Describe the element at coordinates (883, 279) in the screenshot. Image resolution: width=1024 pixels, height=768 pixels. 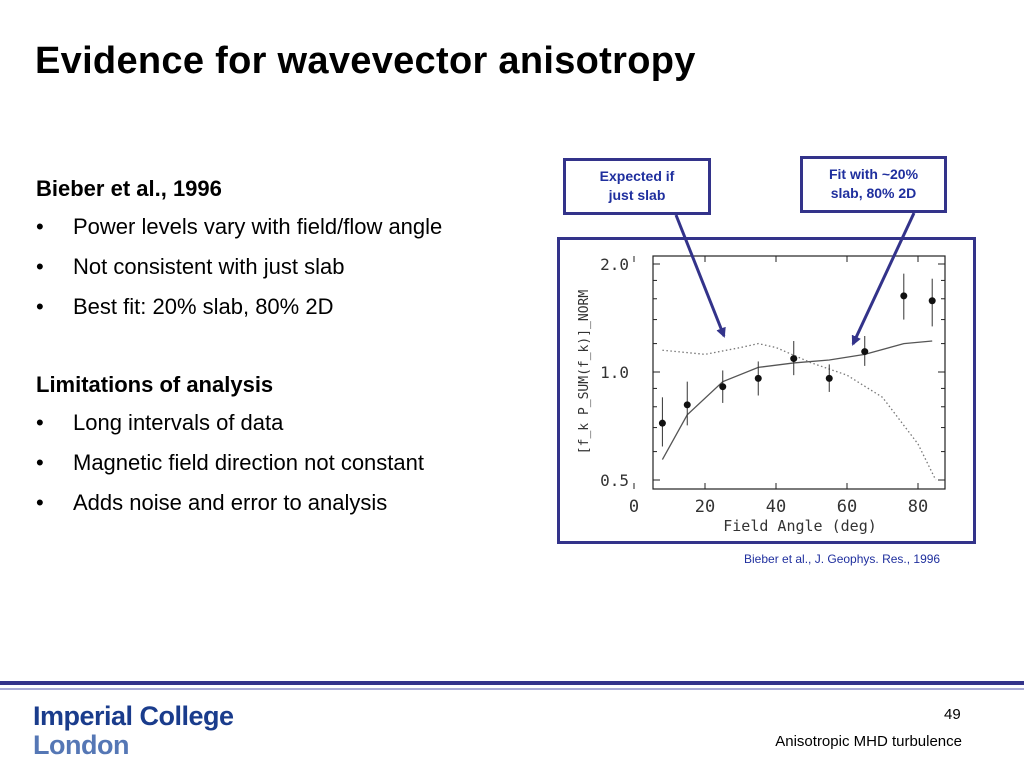
I see `callout-arrow-fit` at that location.